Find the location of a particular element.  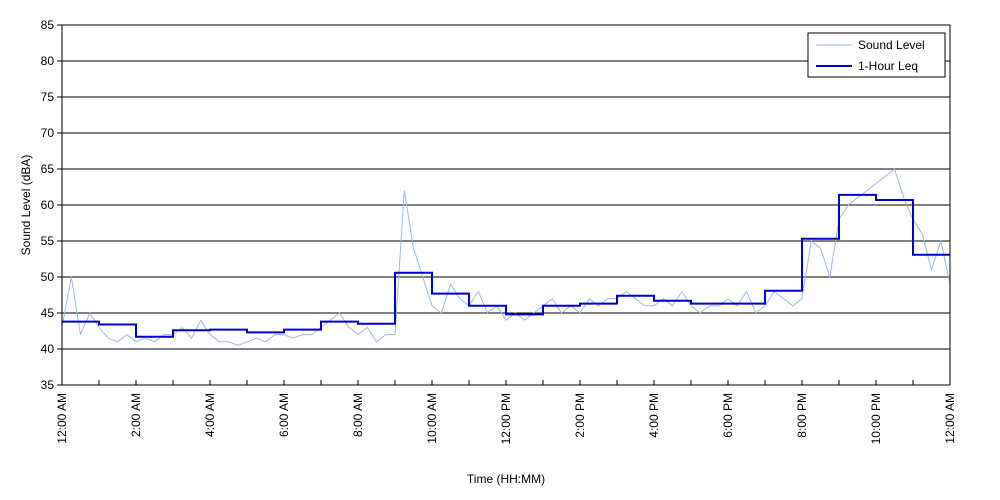

y-tick-label: 55 is located at coordinates (48, 241).